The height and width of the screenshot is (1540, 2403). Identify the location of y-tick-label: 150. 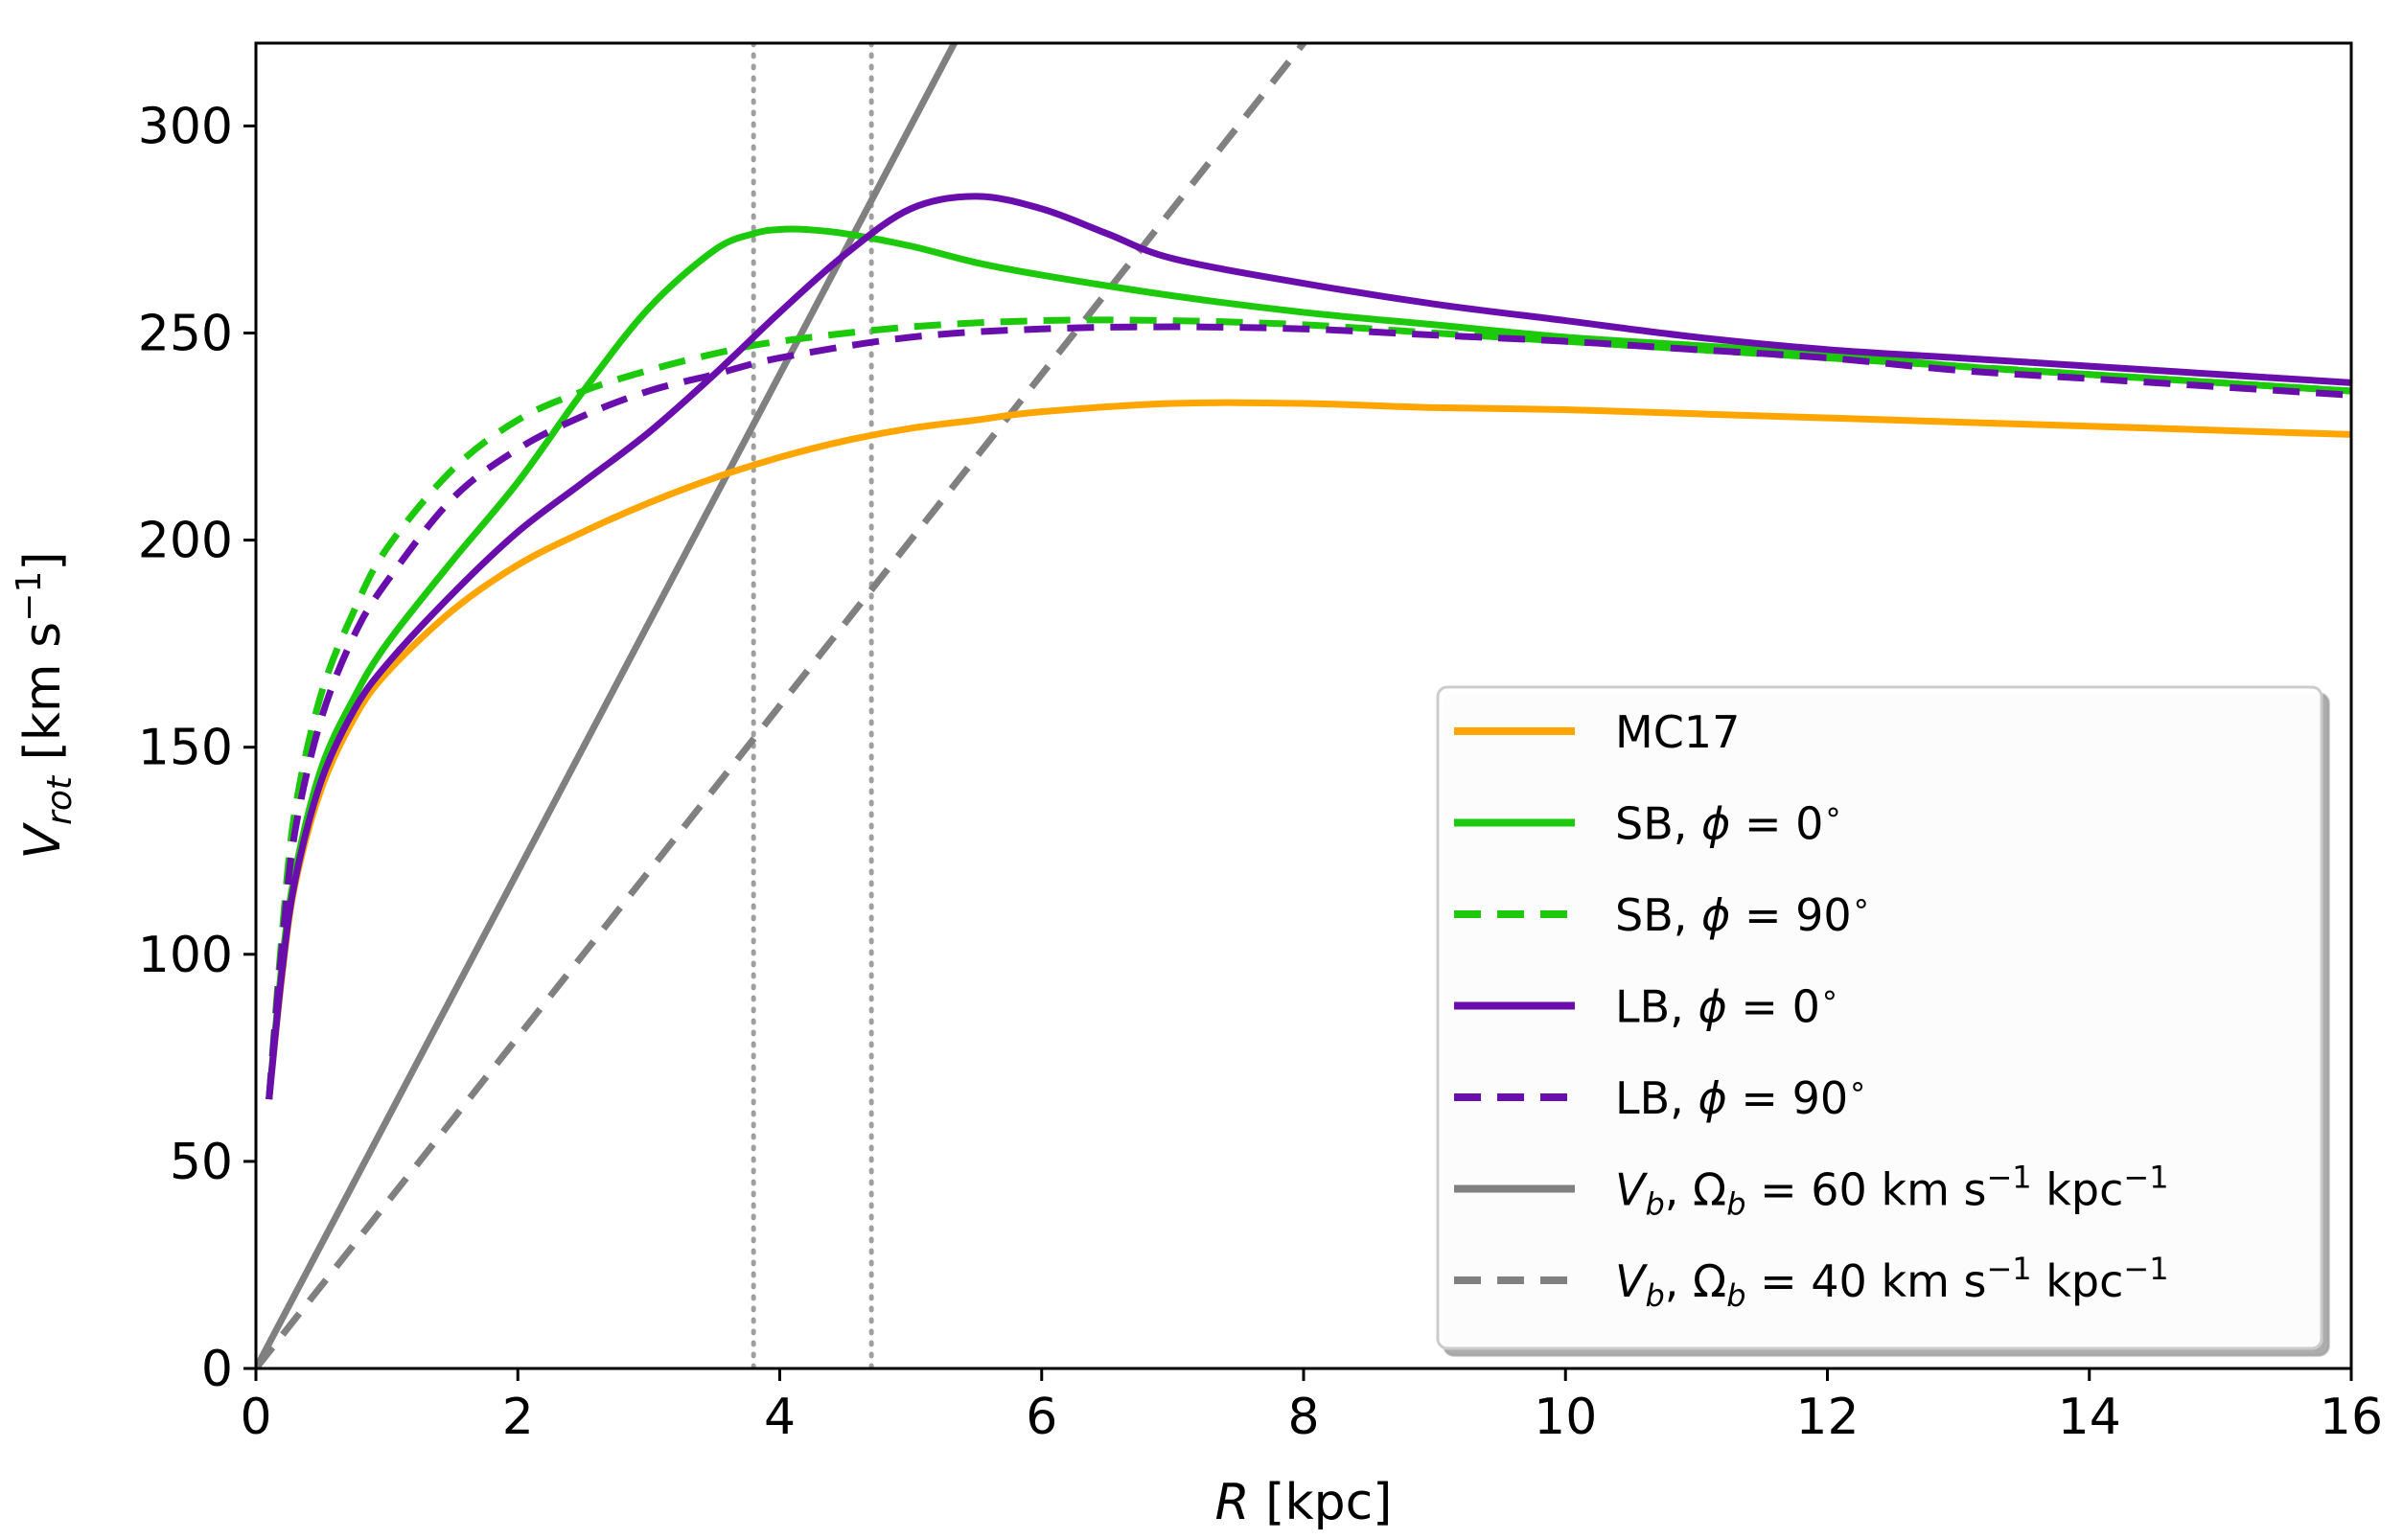
(185, 748).